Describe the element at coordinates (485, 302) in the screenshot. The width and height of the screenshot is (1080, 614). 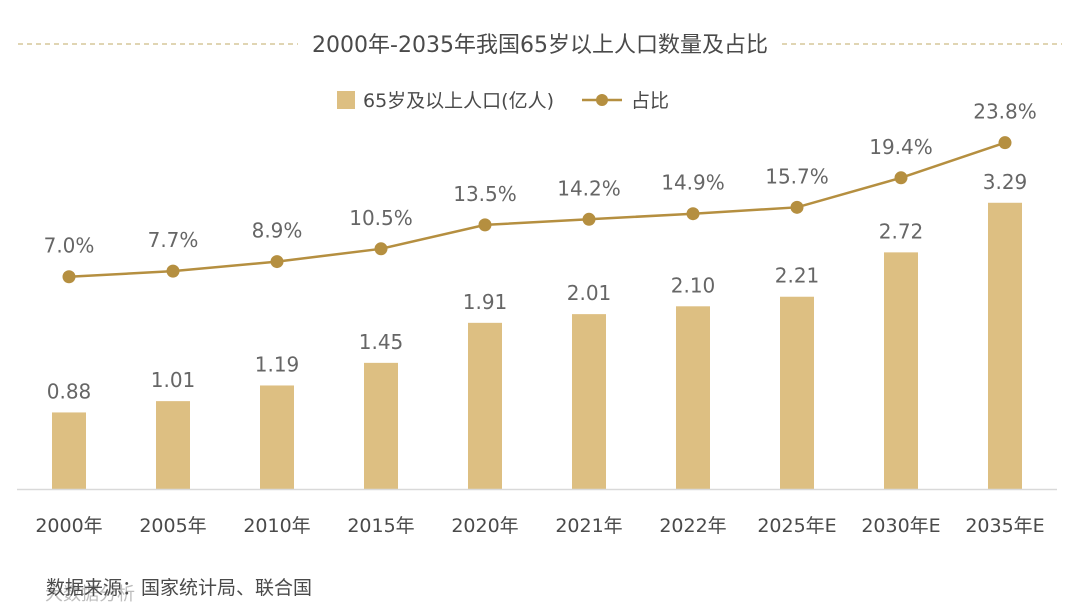
I see `bar-value-label: 1.91` at that location.